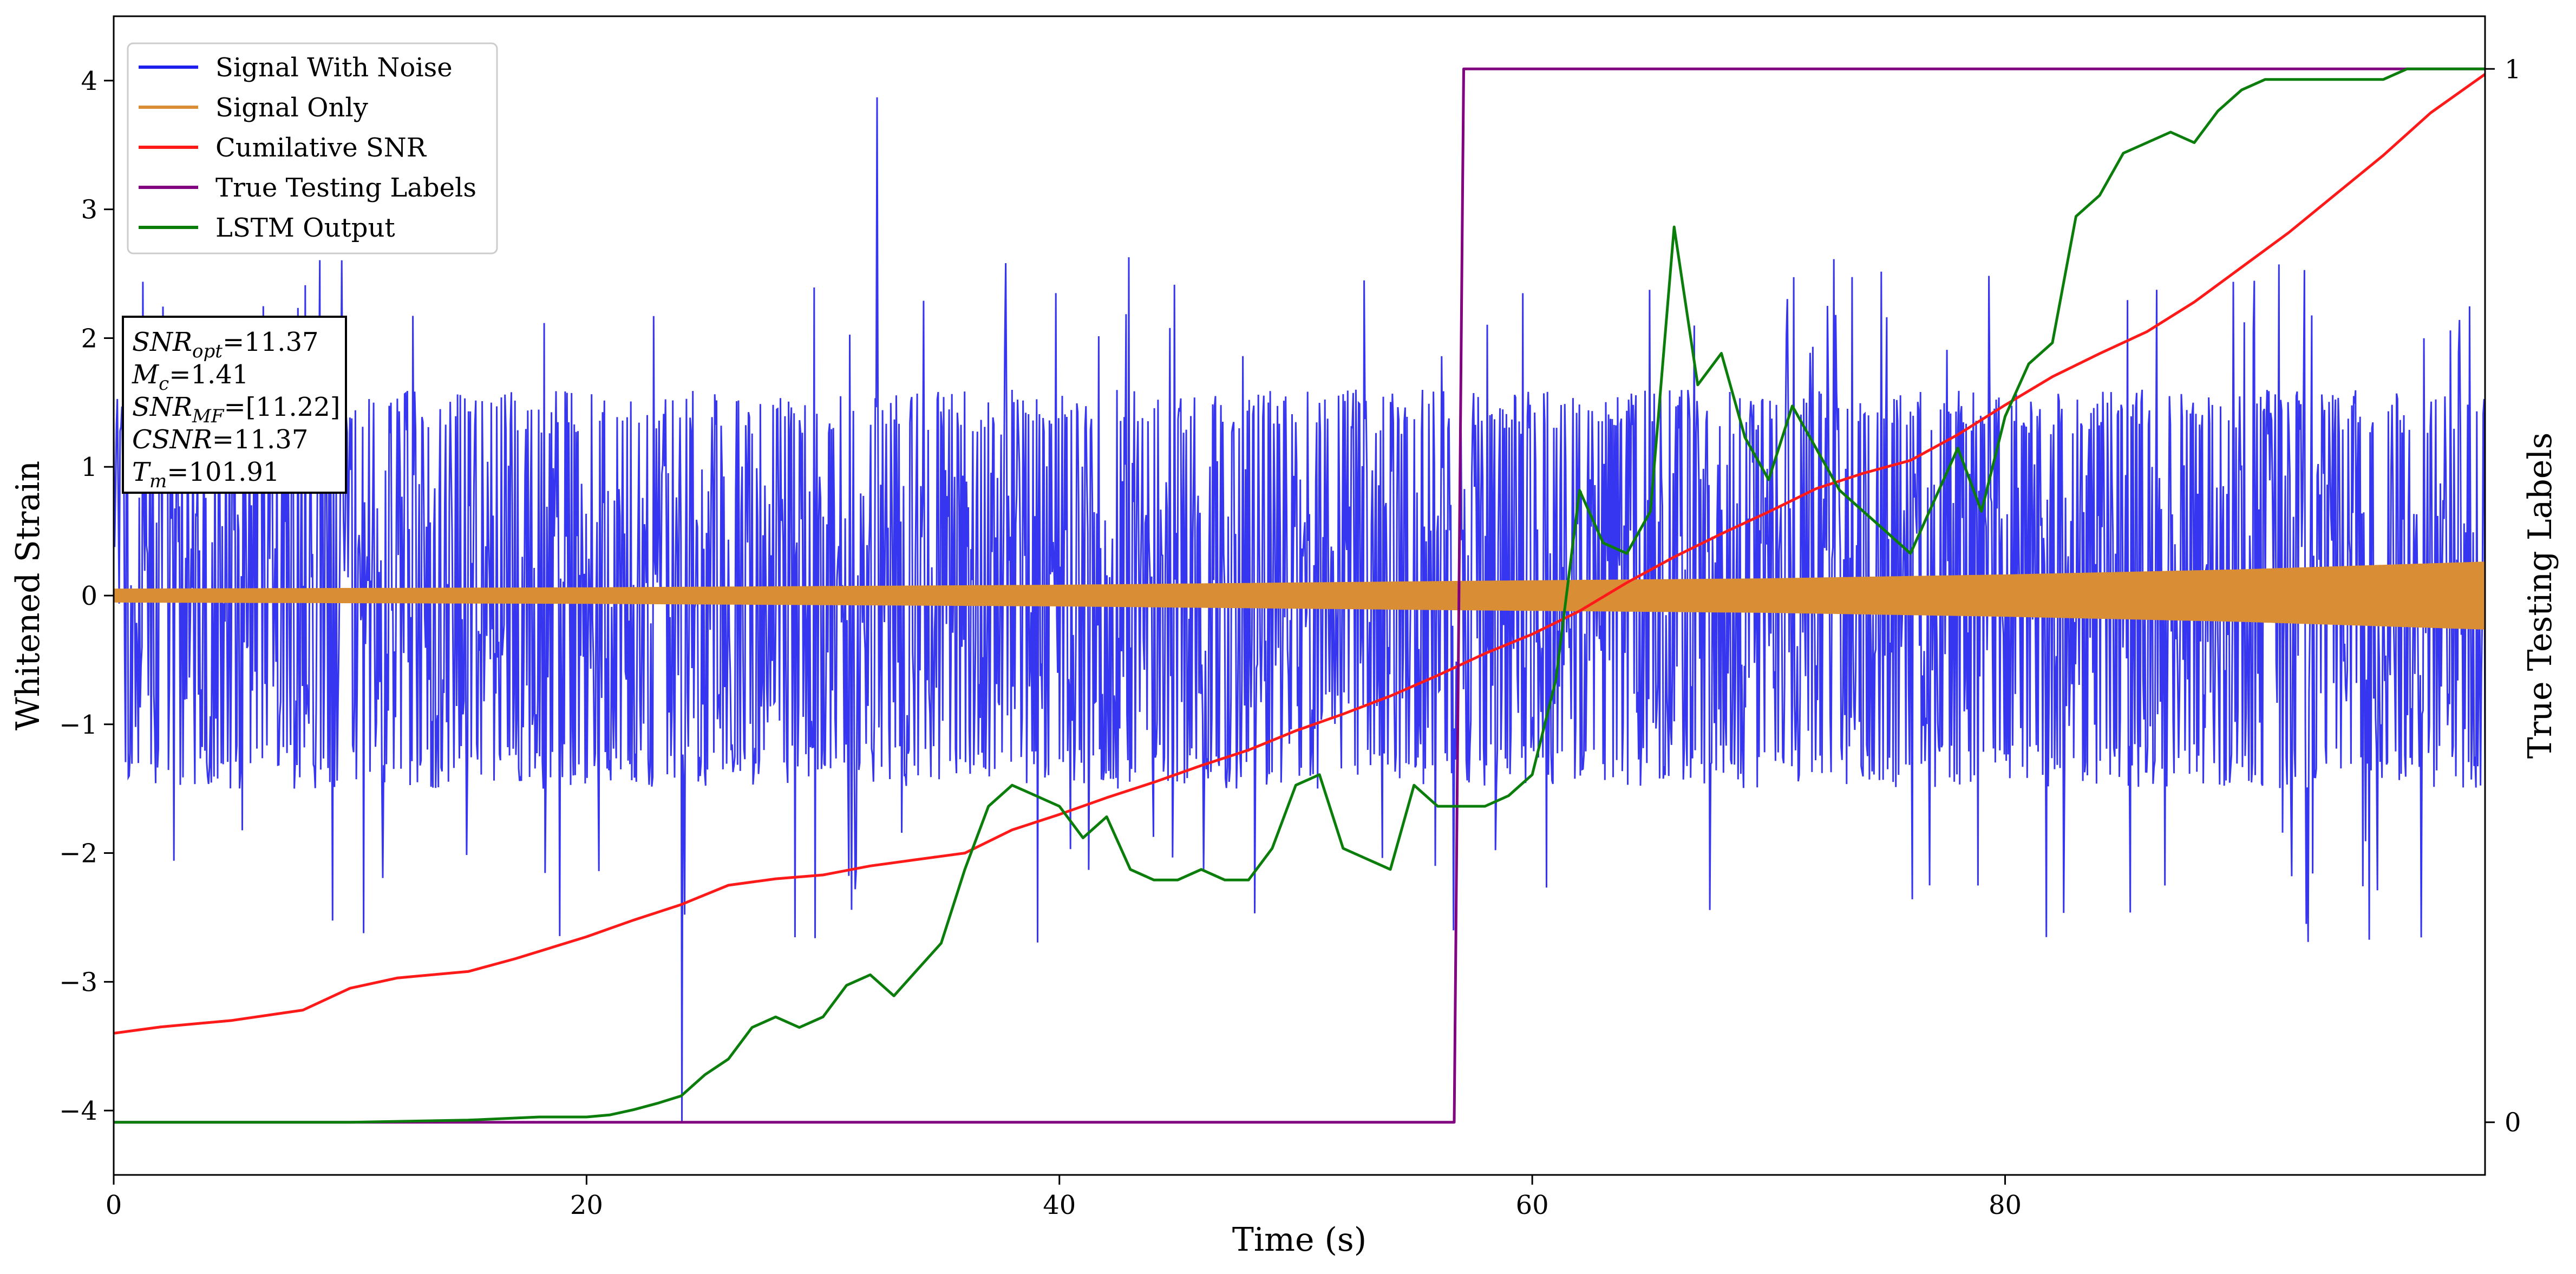 This screenshot has width=2576, height=1274. I want to click on legend-box, so click(312, 148).